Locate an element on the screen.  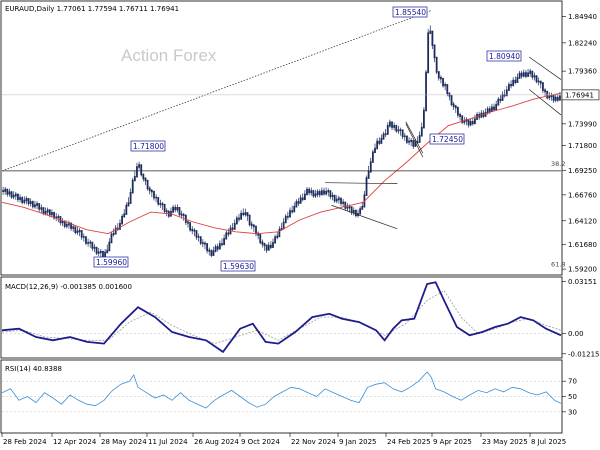
price-tick-label: 1.64120 is located at coordinates (582, 221).